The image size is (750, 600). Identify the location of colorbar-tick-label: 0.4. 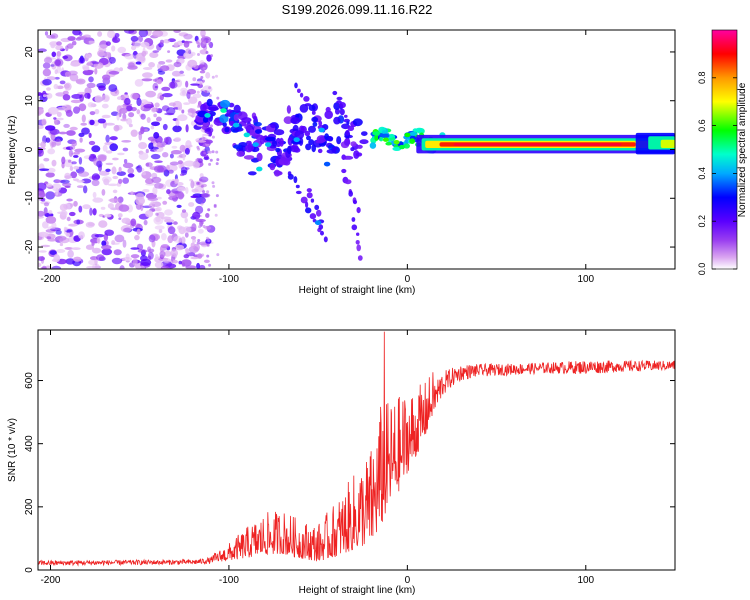
(702, 173).